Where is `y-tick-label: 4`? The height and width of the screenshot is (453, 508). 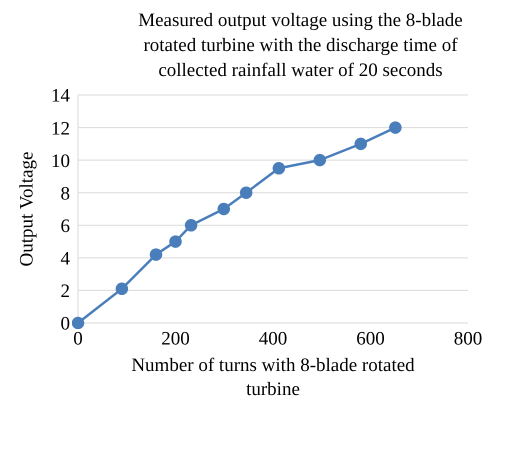
y-tick-label: 4 is located at coordinates (65, 259).